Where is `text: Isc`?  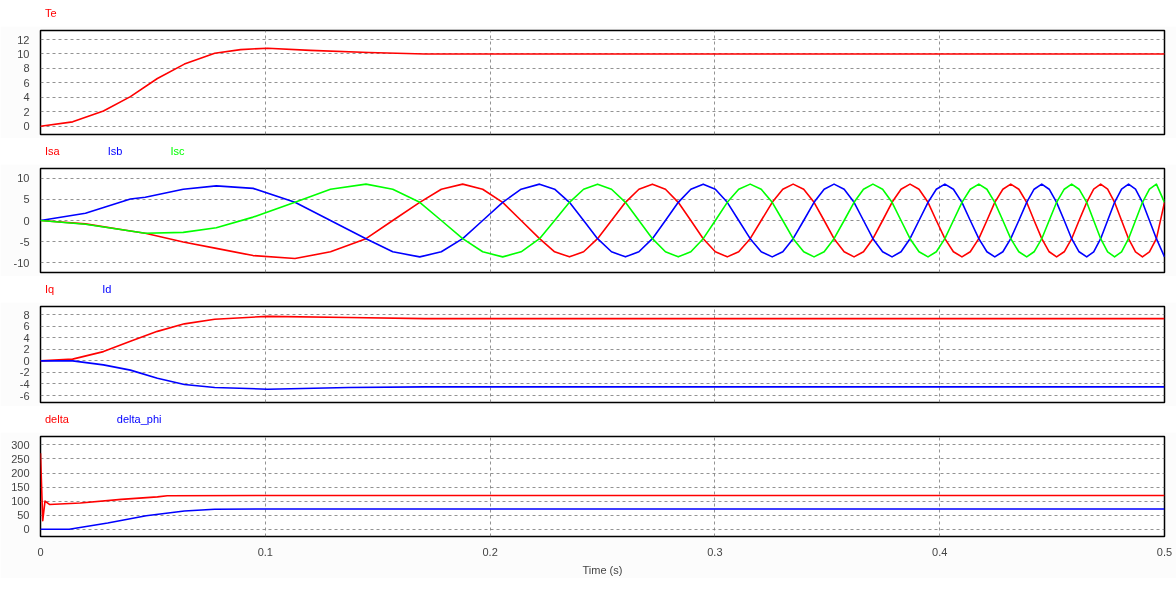 text: Isc is located at coordinates (177, 151).